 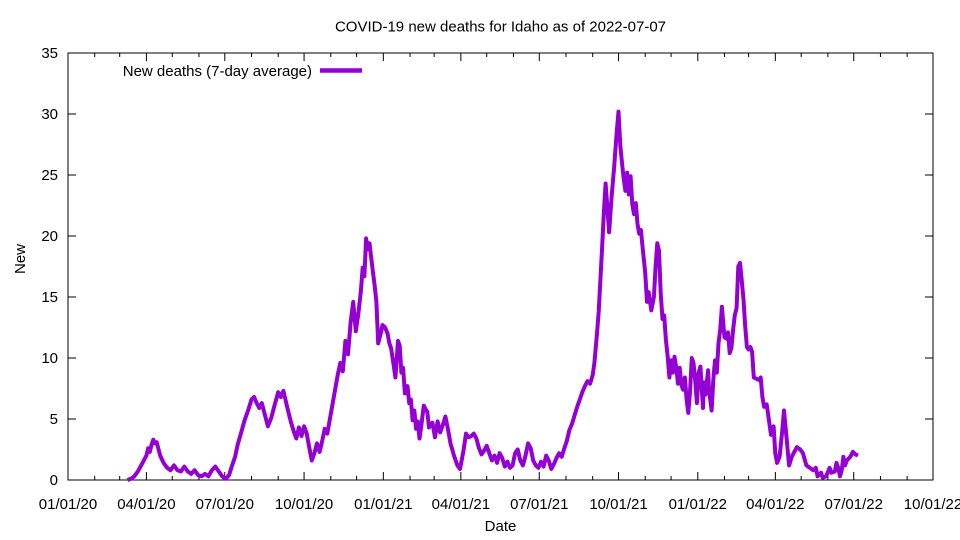 What do you see at coordinates (501, 526) in the screenshot?
I see `x-axis-title: Date` at bounding box center [501, 526].